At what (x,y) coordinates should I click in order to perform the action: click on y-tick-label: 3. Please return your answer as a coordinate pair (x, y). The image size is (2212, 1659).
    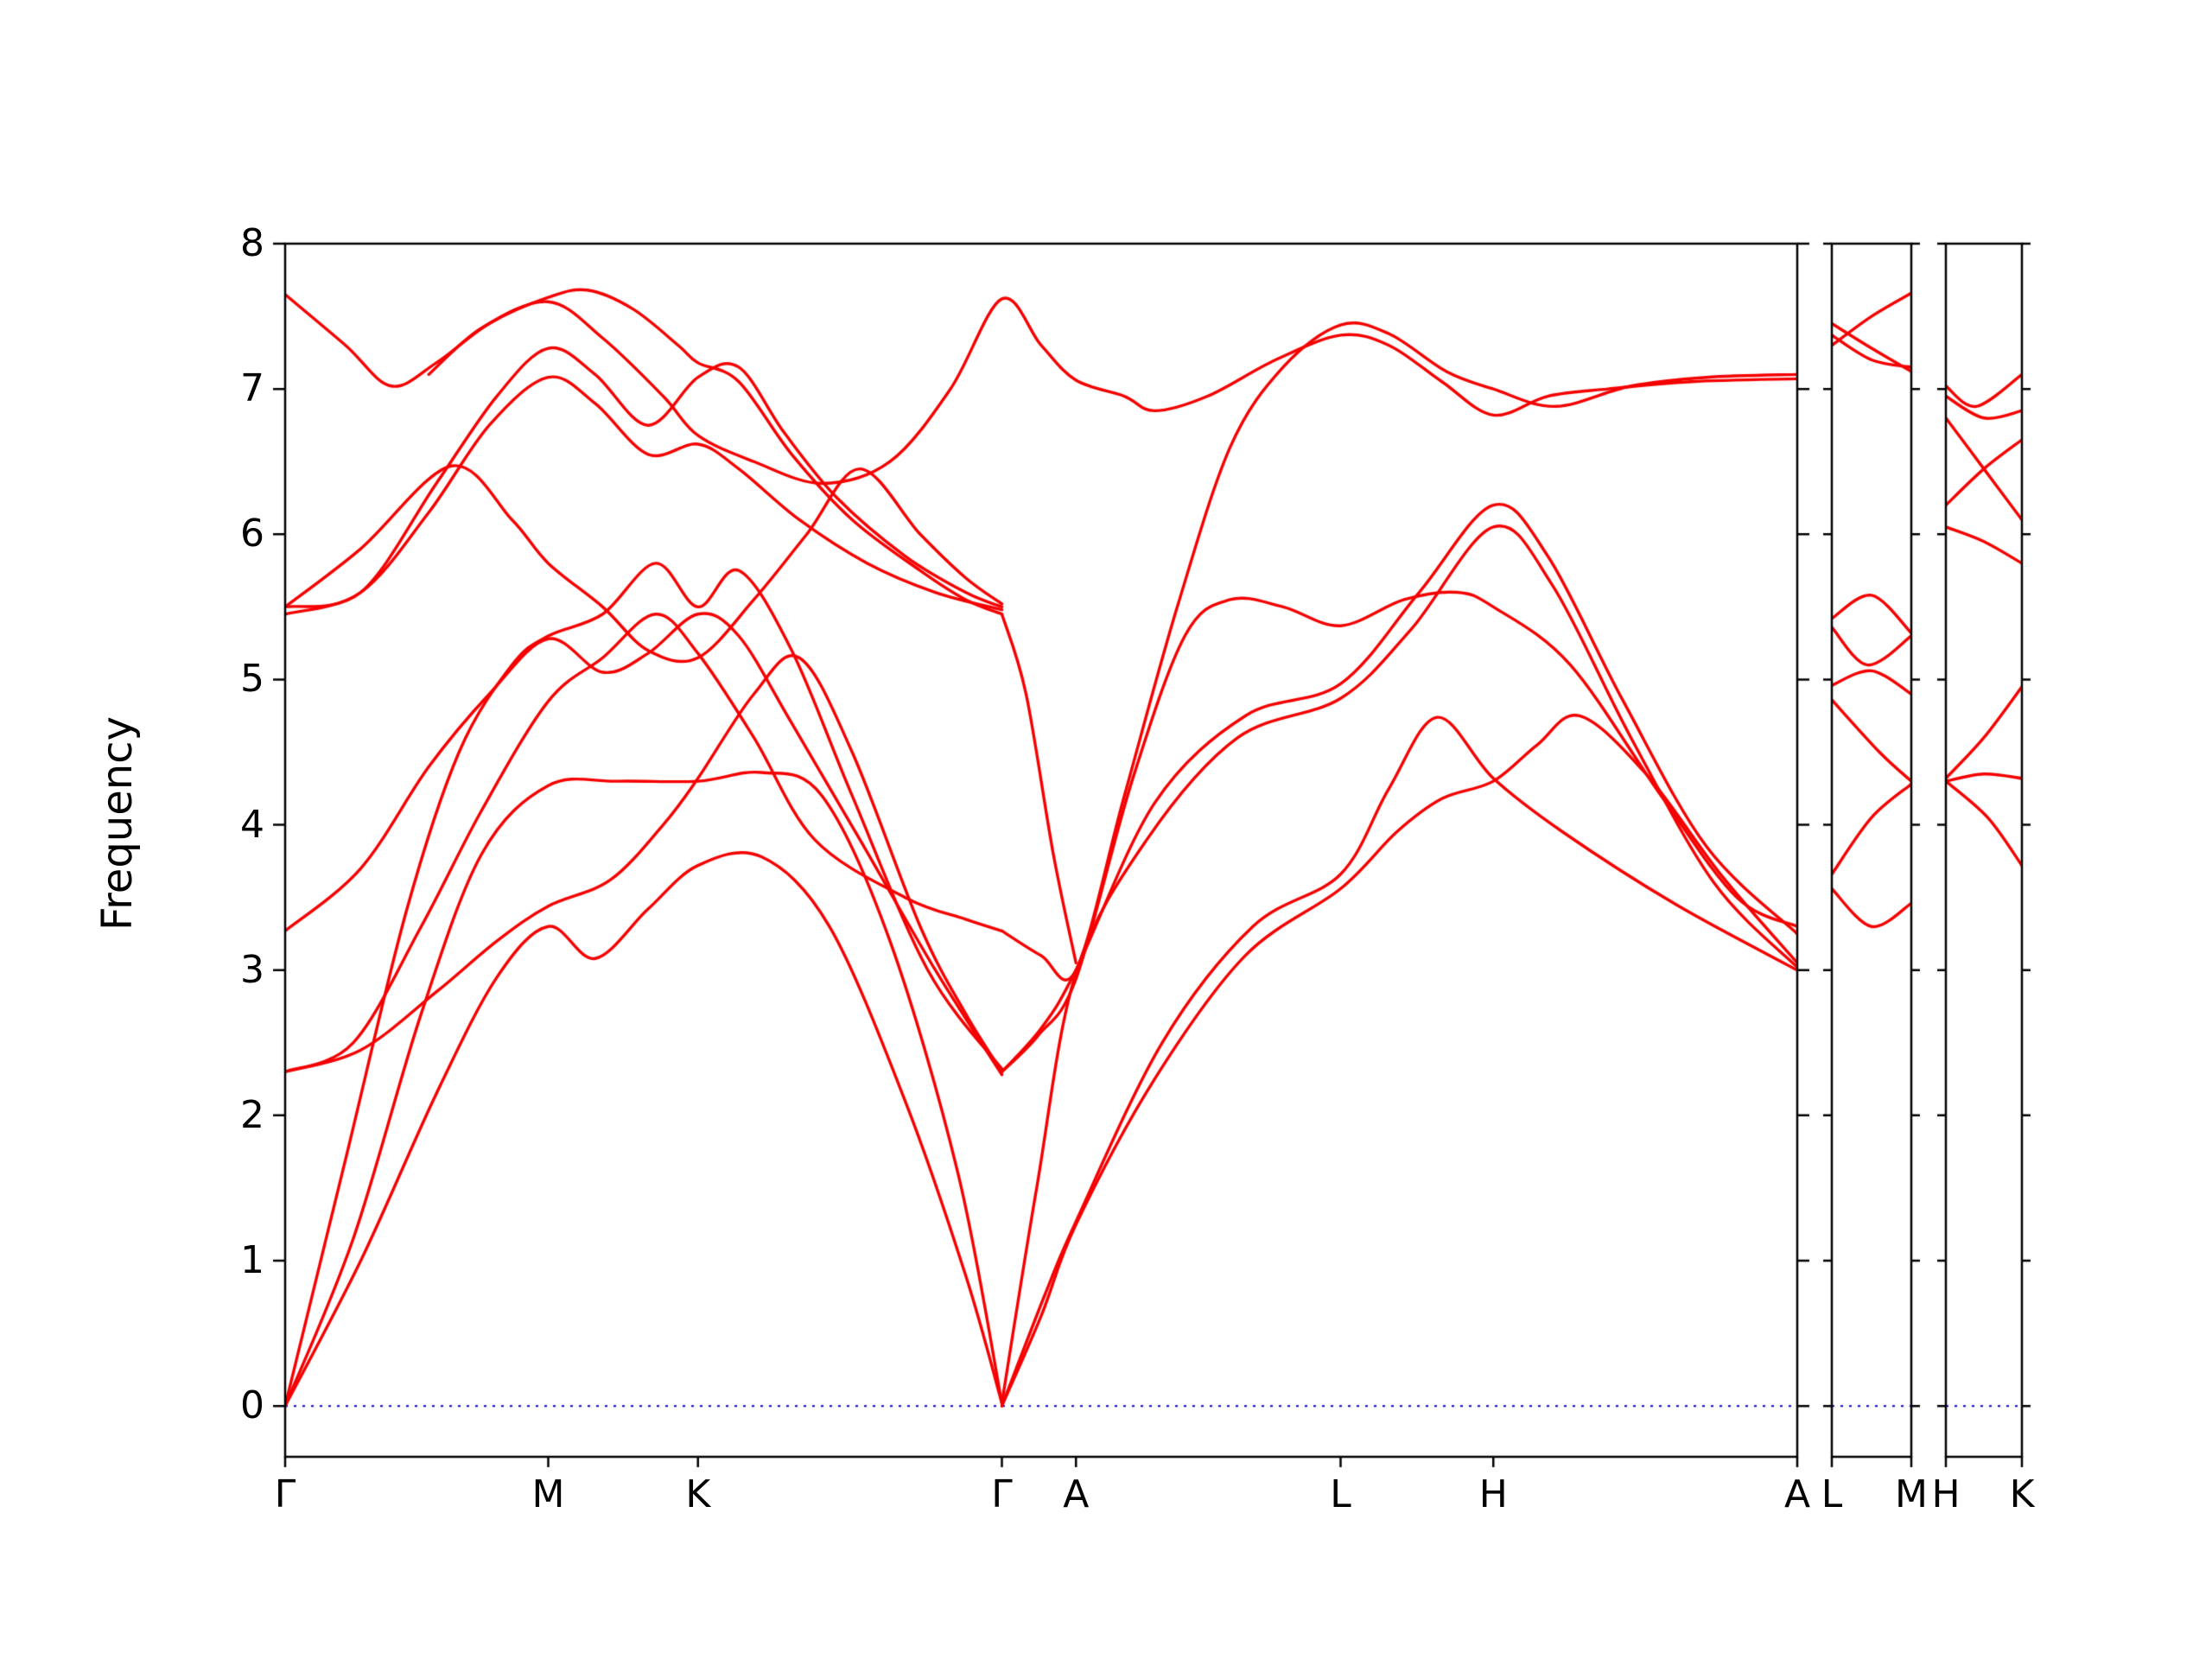
    Looking at the image, I should click on (252, 969).